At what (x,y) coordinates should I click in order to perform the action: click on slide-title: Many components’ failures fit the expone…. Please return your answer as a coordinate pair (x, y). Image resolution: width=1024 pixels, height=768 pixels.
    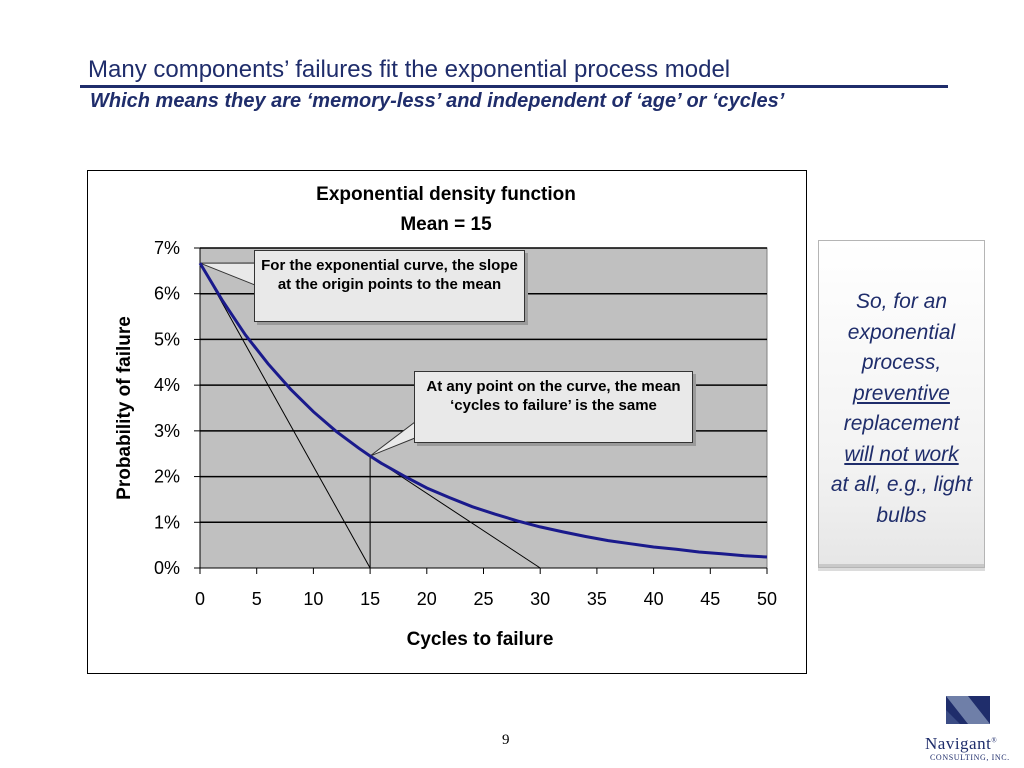
    Looking at the image, I should click on (409, 69).